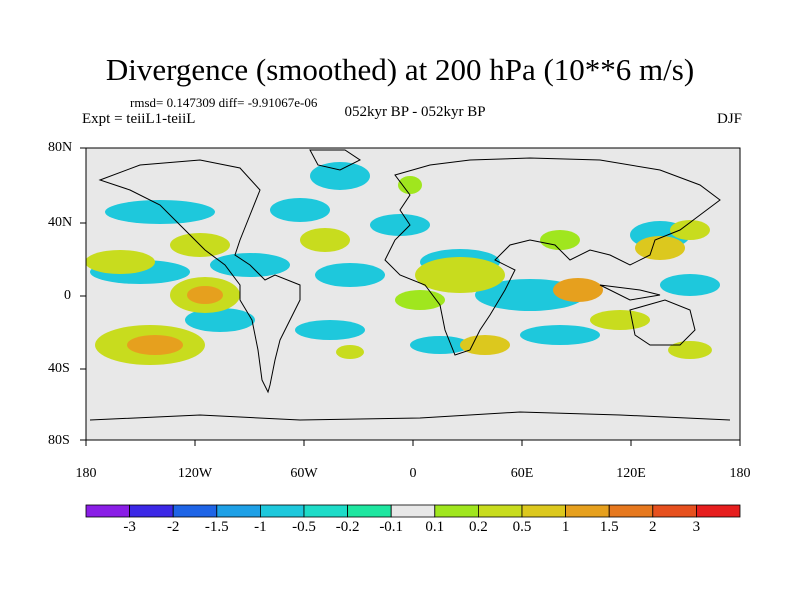  What do you see at coordinates (415, 112) in the screenshot?
I see `period-label: 052kyr BP - 052kyr BP` at bounding box center [415, 112].